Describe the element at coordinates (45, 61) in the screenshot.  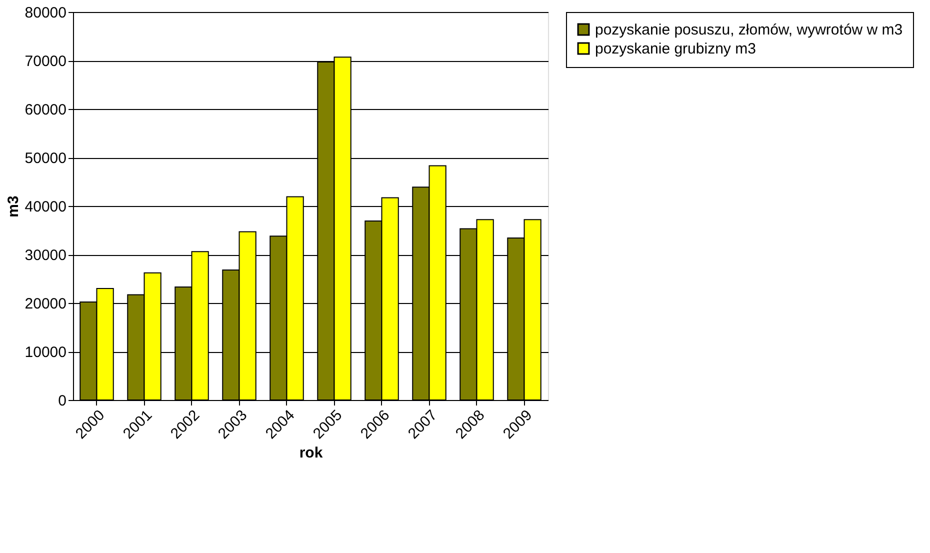
I see `y-tick-label: 70000` at that location.